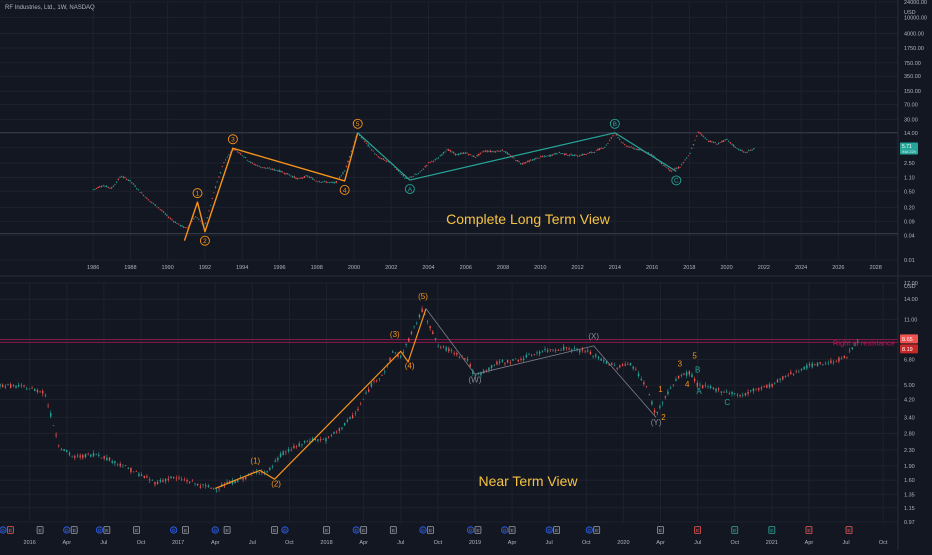 This screenshot has width=932, height=555. Describe the element at coordinates (540, 268) in the screenshot. I see `time-tick-label: 2010` at that location.